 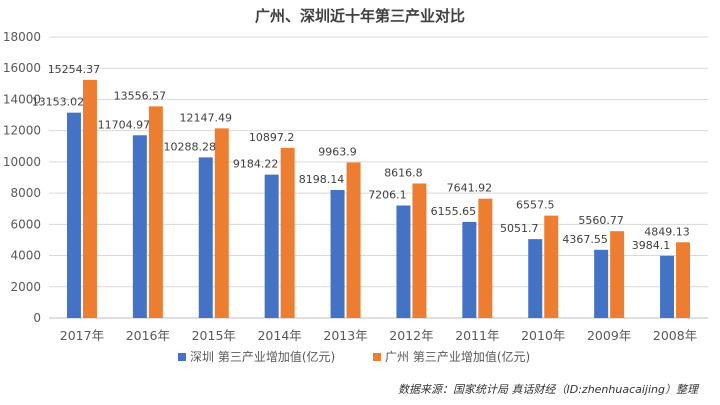 What do you see at coordinates (411, 335) in the screenshot?
I see `x-tick-label: 2012年` at bounding box center [411, 335].